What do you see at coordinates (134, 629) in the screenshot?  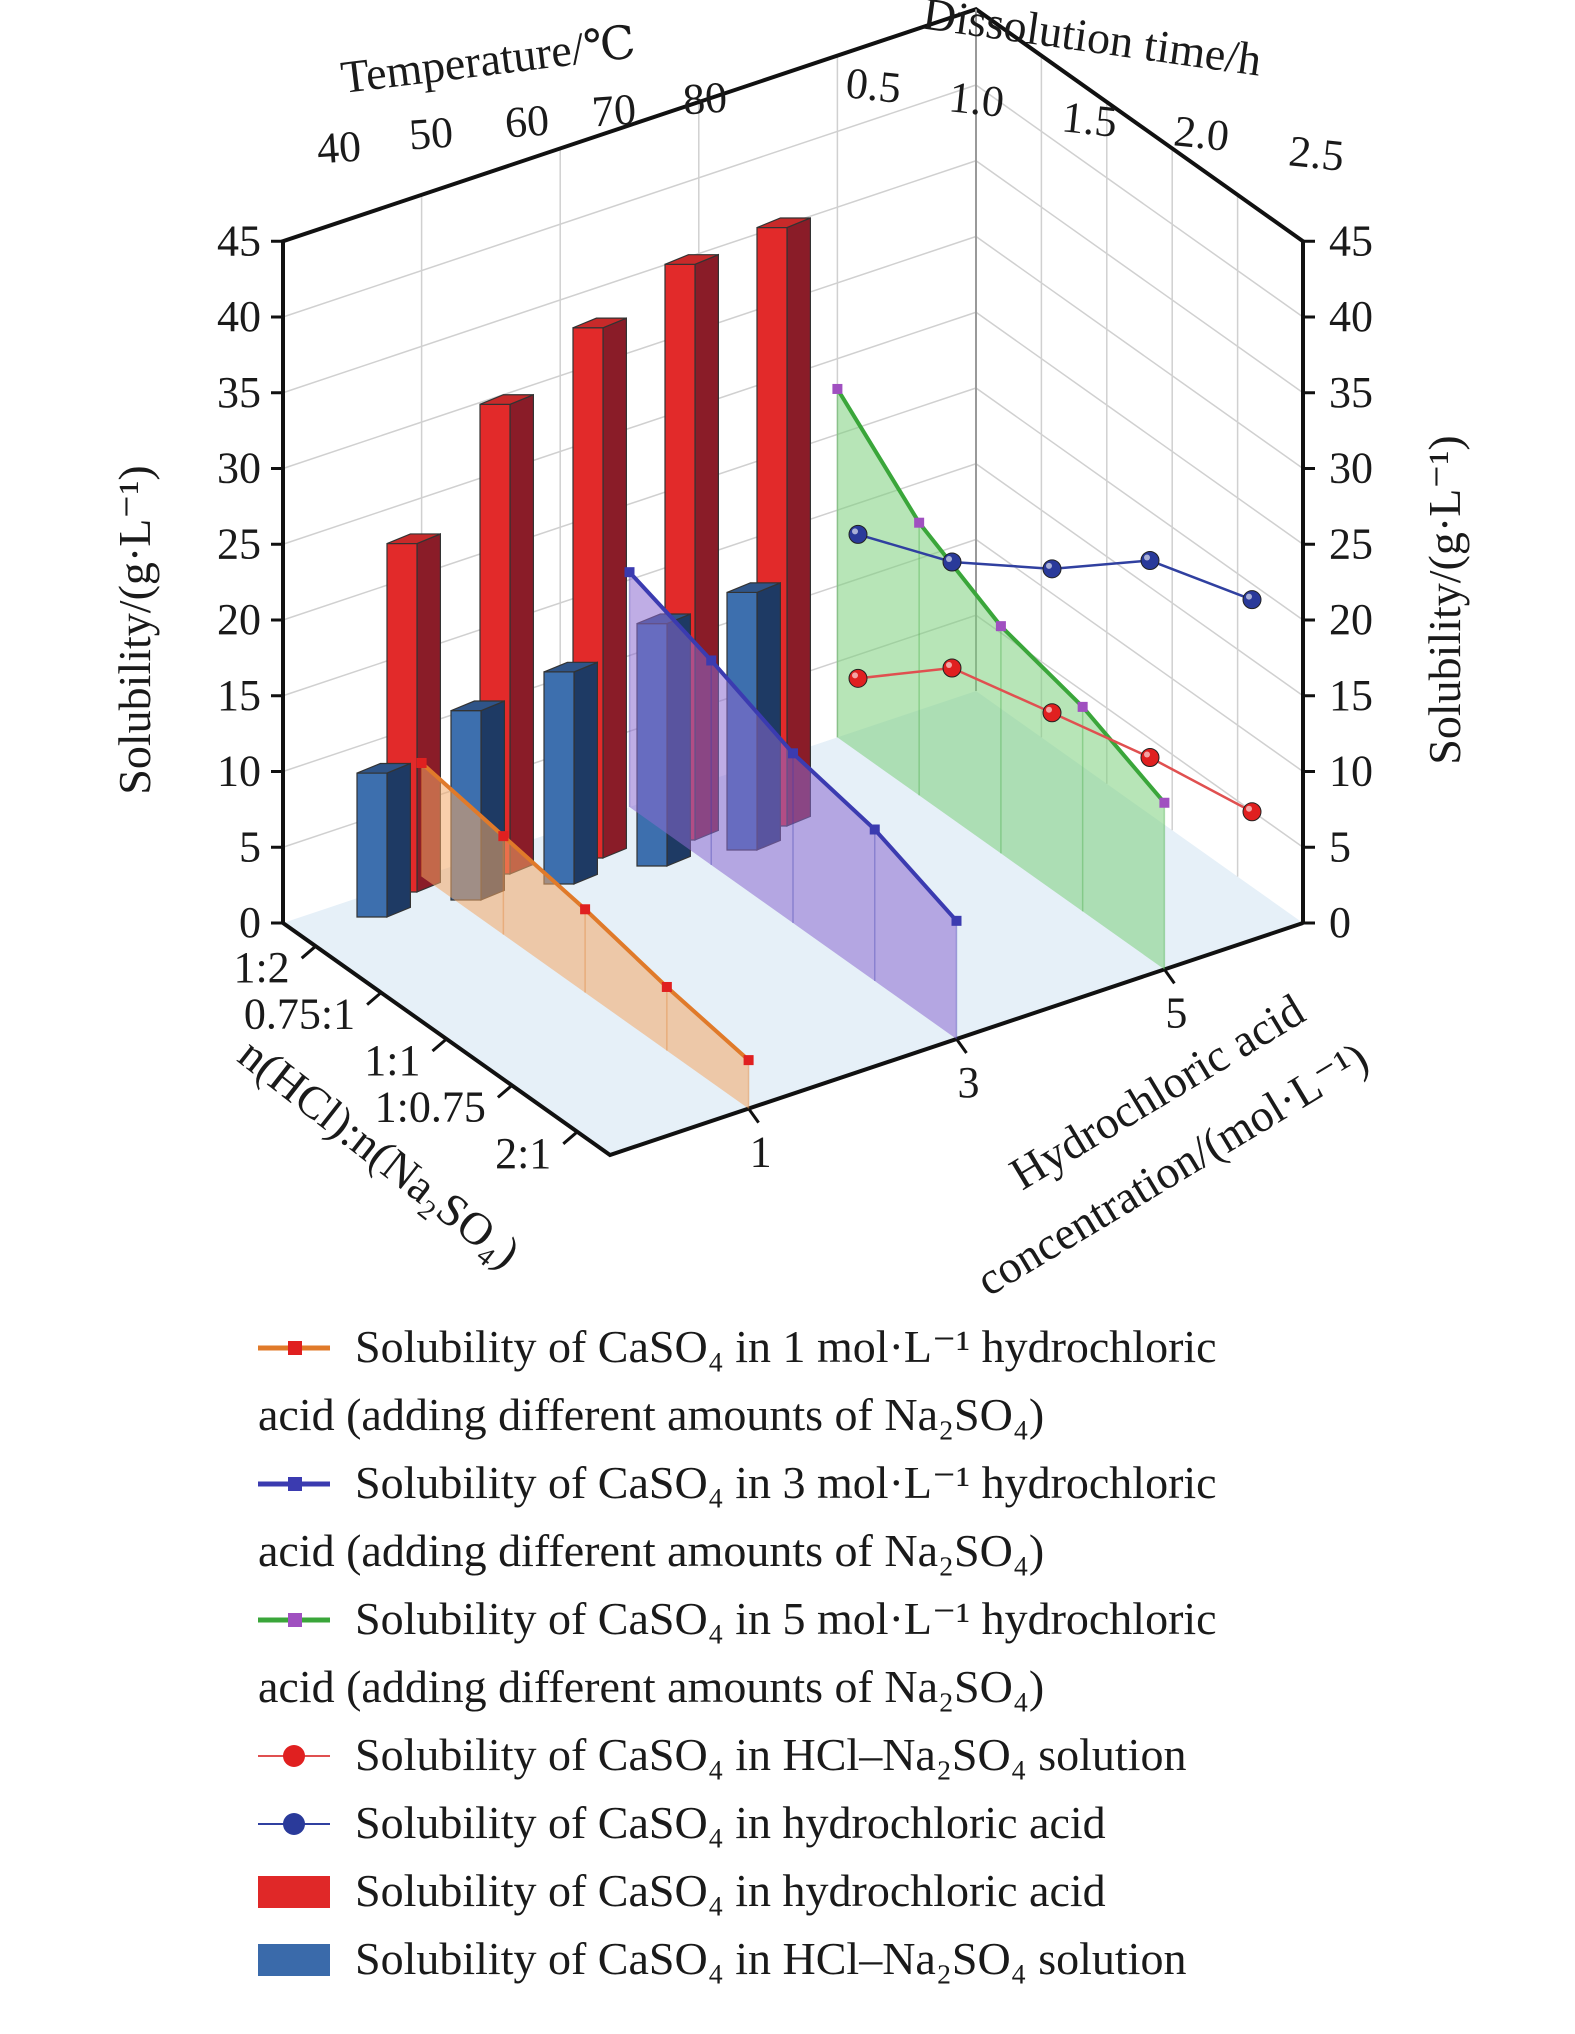 I see `left-y-axis-title: Solubility/(g·L⁻¹)` at bounding box center [134, 629].